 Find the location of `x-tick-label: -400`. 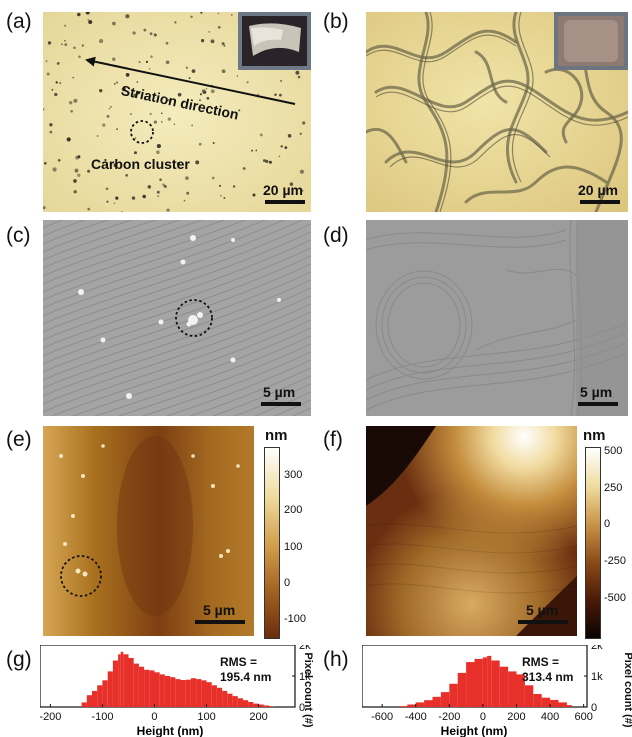

x-tick-label: -400 is located at coordinates (416, 717).